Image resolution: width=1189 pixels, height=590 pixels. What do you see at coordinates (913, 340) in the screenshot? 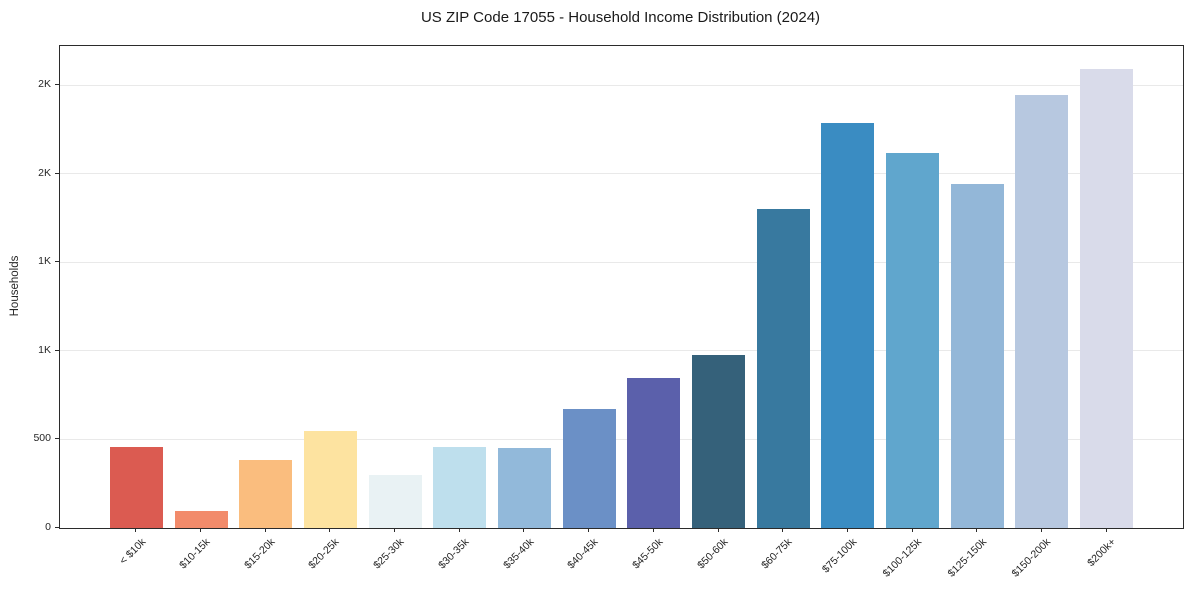
I see `bar-100-125k` at bounding box center [913, 340].